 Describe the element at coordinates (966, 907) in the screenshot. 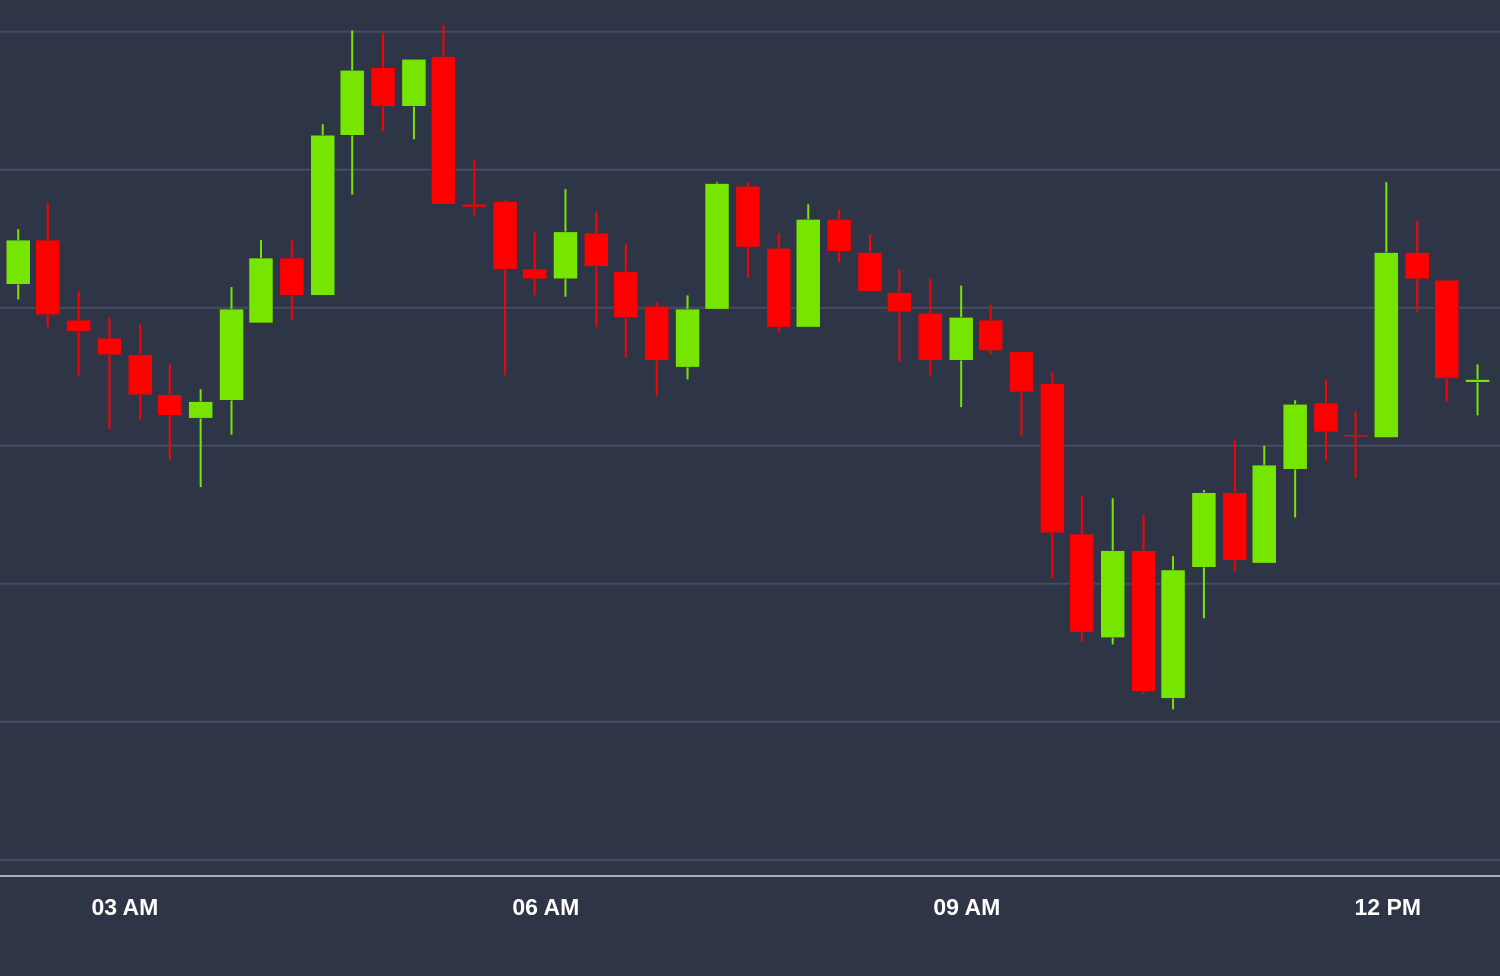

I see `x-tick-label: 09 AM` at that location.